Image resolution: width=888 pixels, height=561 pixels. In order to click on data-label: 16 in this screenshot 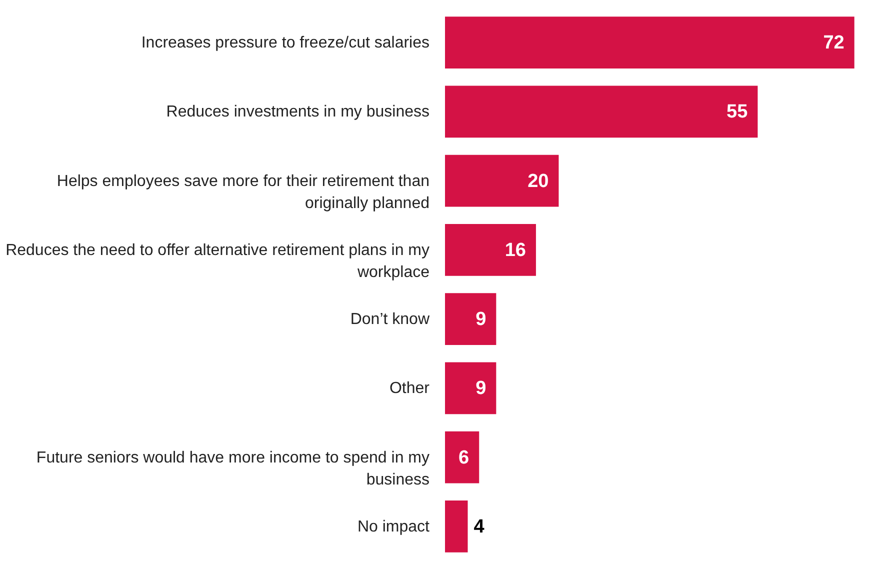, I will do `click(515, 250)`.